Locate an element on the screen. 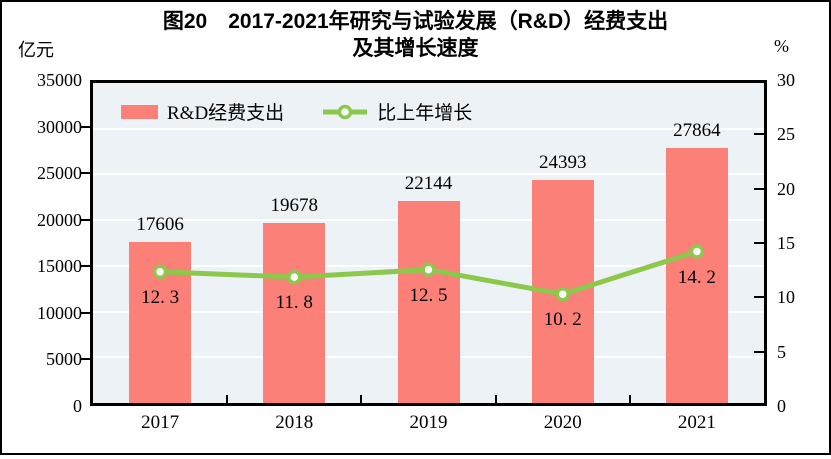  left-axis-tick-label: 25000 is located at coordinates (59, 173).